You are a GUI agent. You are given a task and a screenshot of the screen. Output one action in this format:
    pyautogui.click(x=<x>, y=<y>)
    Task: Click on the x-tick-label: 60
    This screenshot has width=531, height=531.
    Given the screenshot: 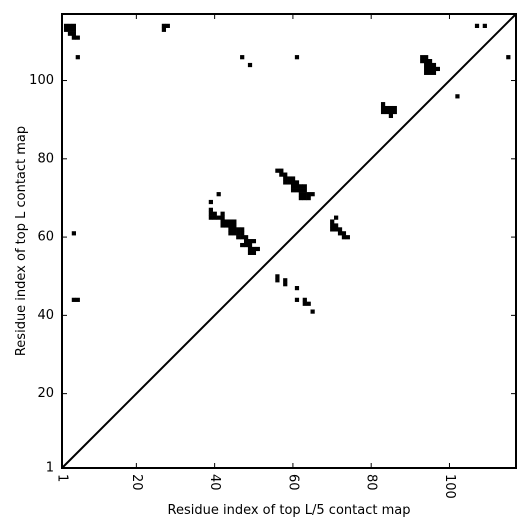 What is the action you would take?
    pyautogui.click(x=292, y=482)
    